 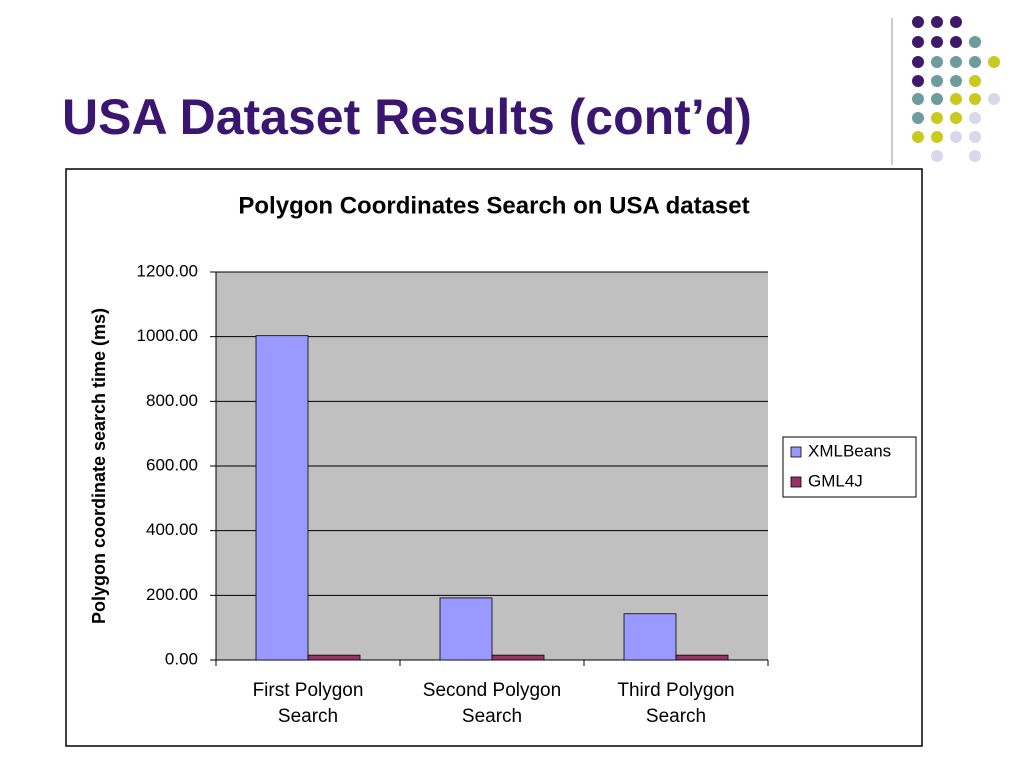 What do you see at coordinates (835, 480) in the screenshot?
I see `legend-label: GML4J` at bounding box center [835, 480].